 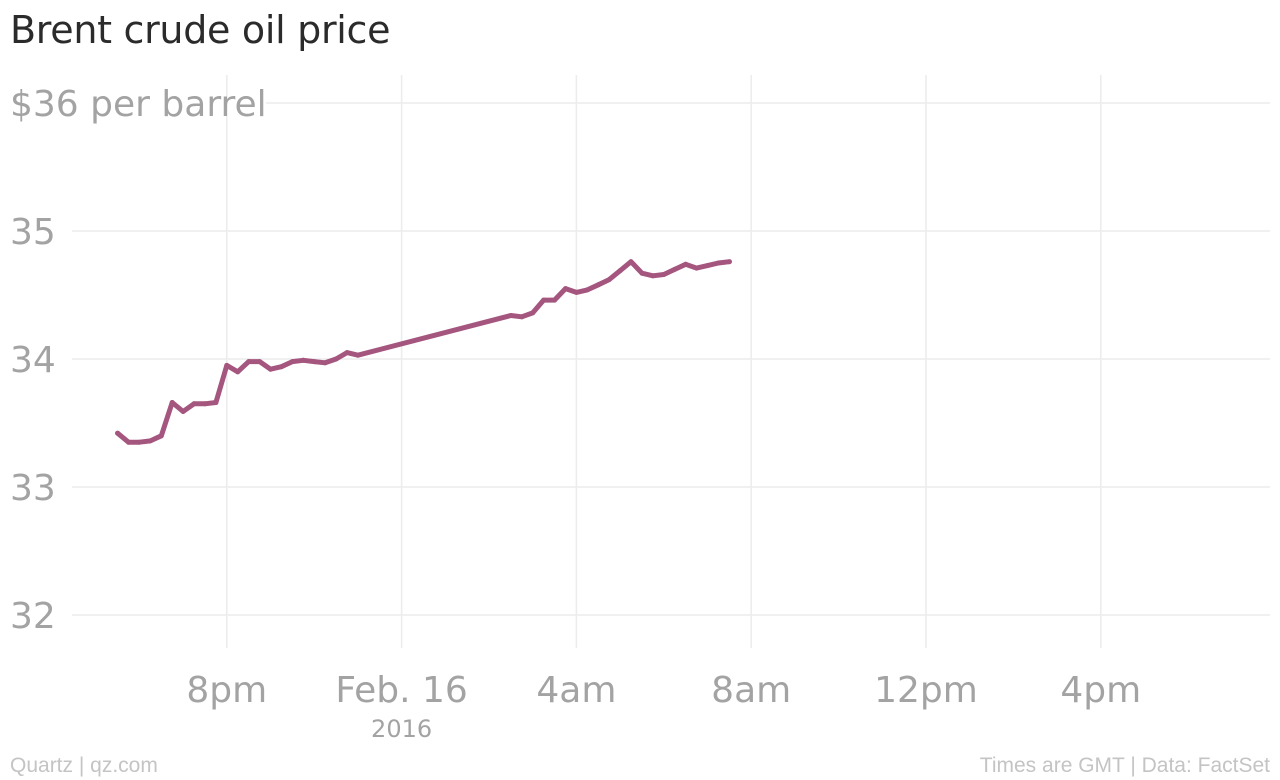 I want to click on y-tick-label: $36 per barrel, so click(x=138, y=104).